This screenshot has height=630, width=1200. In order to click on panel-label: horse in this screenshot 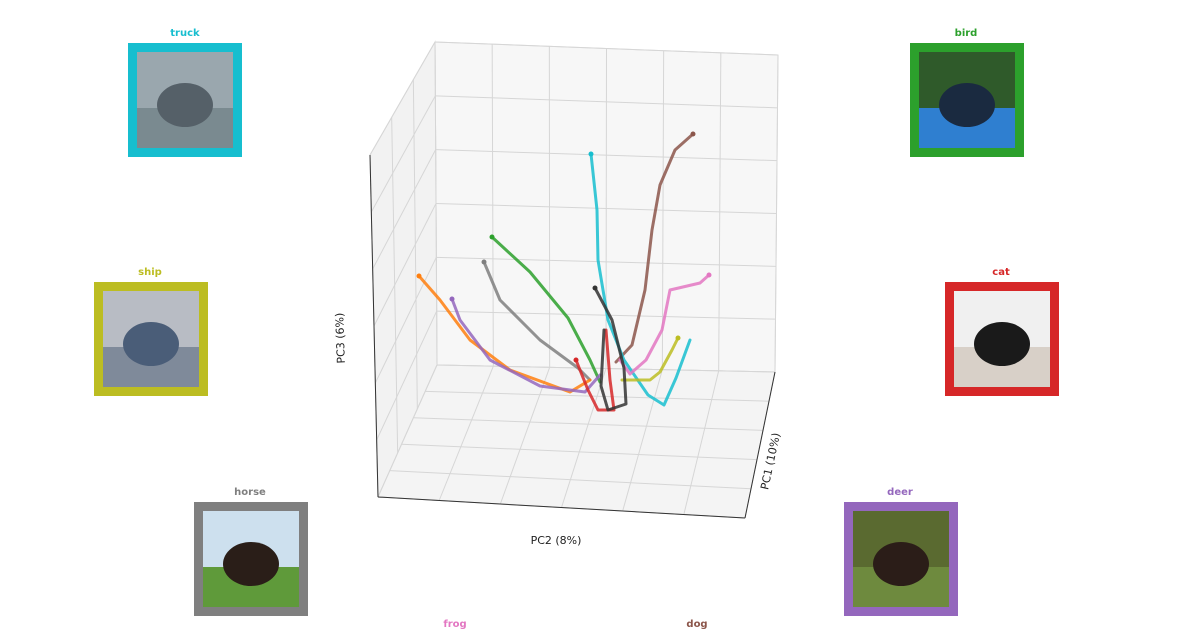, I will do `click(250, 492)`.